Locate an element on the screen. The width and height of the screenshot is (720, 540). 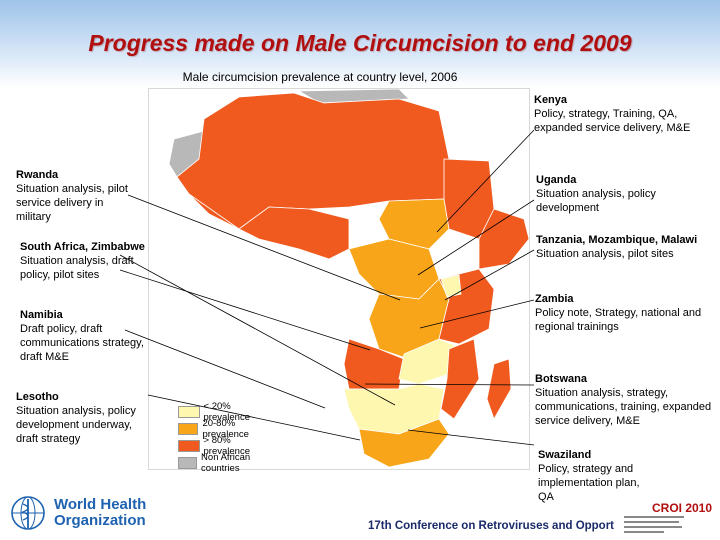
west-africa is located at coordinates (269, 226).